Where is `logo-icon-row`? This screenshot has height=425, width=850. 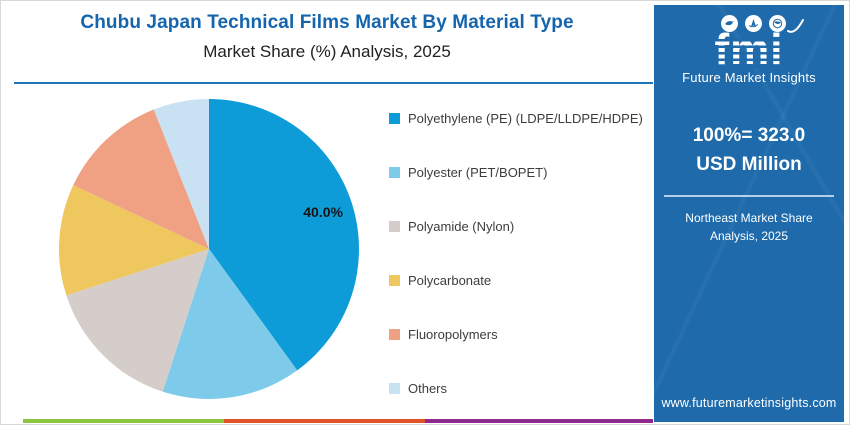 logo-icon-row is located at coordinates (758, 25).